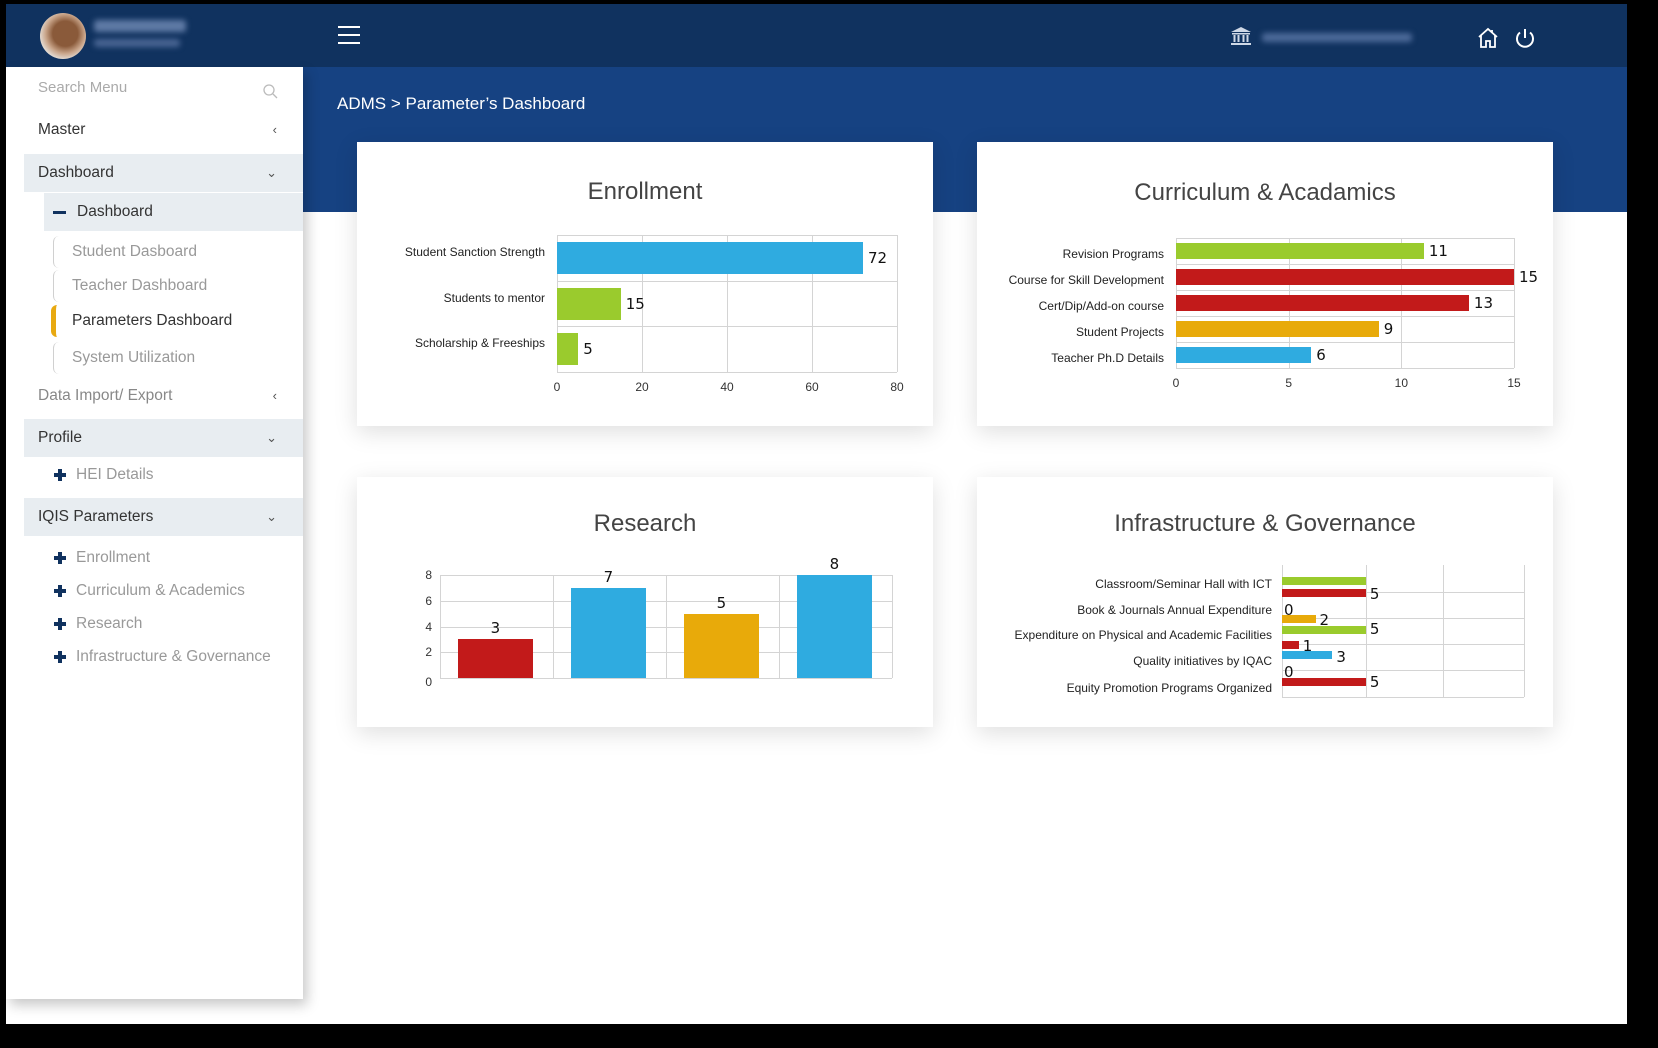 The image size is (1658, 1048). Describe the element at coordinates (1265, 192) in the screenshot. I see `chart-title: Curriculum & Acadamics` at that location.